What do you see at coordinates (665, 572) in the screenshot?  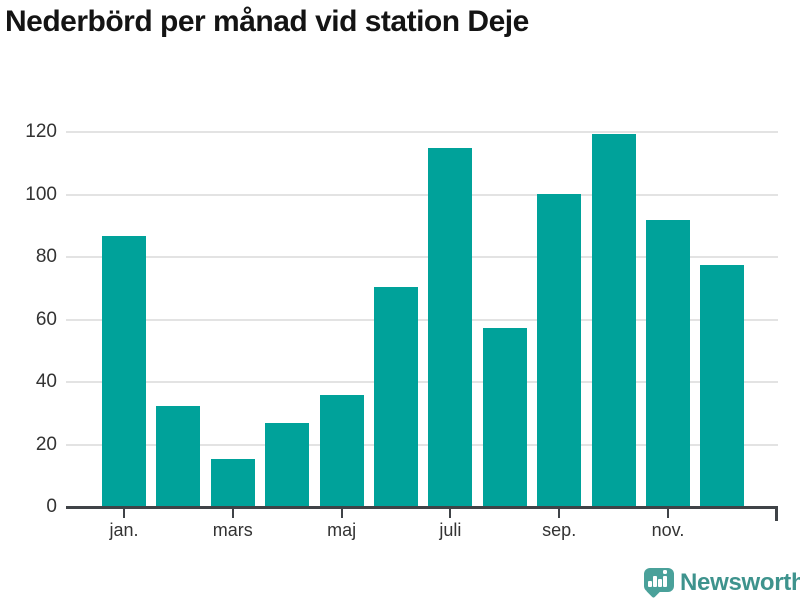 I see `exclamation-dot-icon` at bounding box center [665, 572].